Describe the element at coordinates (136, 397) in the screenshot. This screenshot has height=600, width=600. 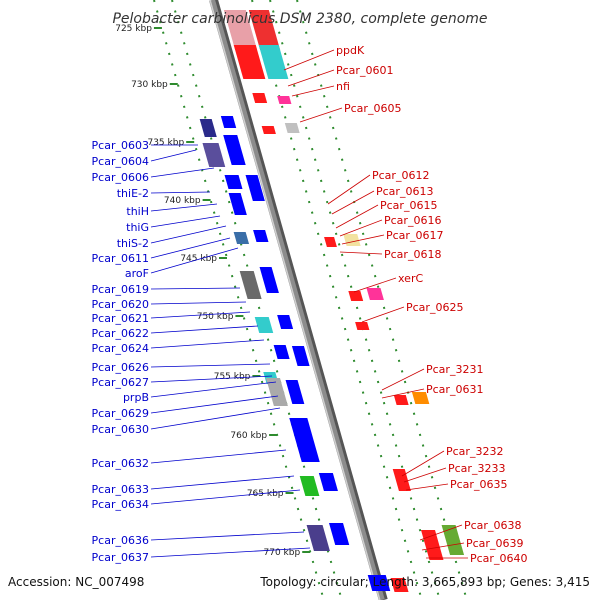
I see `gene-label-left: prpB` at that location.